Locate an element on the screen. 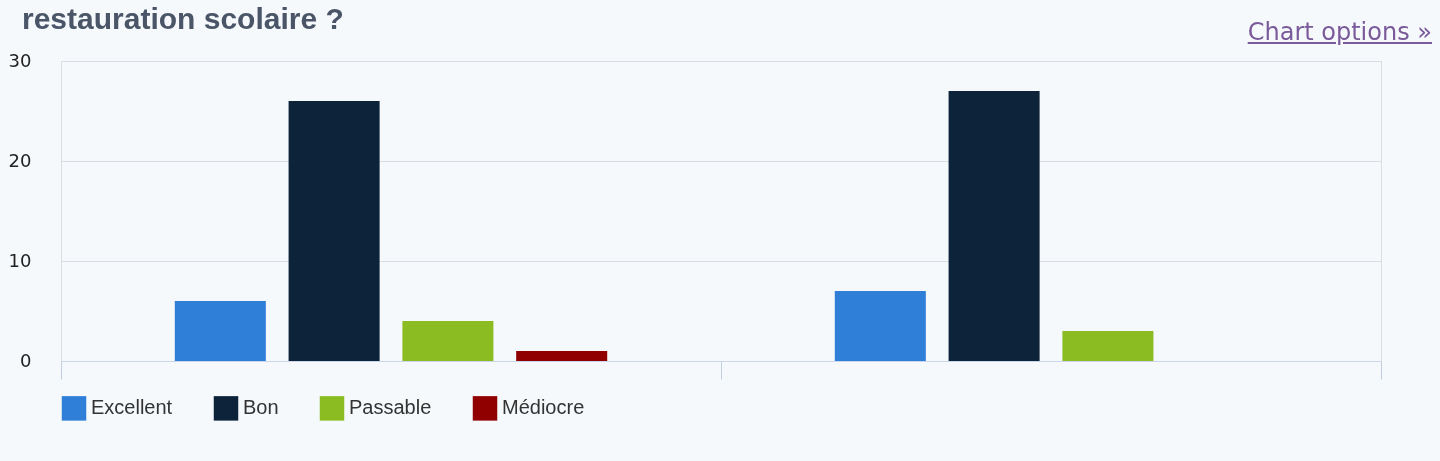 Image resolution: width=1440 pixels, height=461 pixels. y-tick-label: 30 is located at coordinates (20, 60).